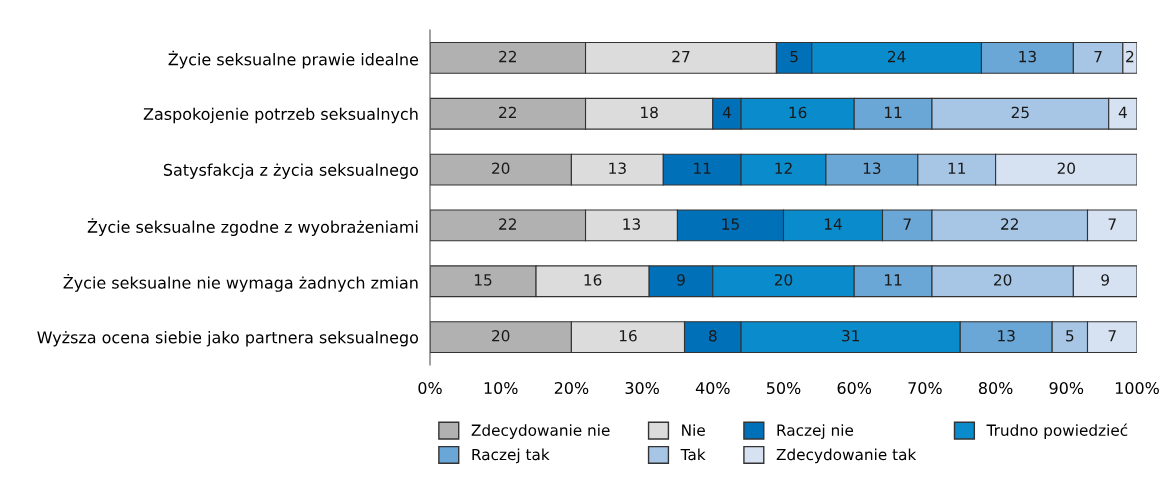 The width and height of the screenshot is (1172, 482). Describe the element at coordinates (571, 388) in the screenshot. I see `x-tick-label: 20%` at that location.